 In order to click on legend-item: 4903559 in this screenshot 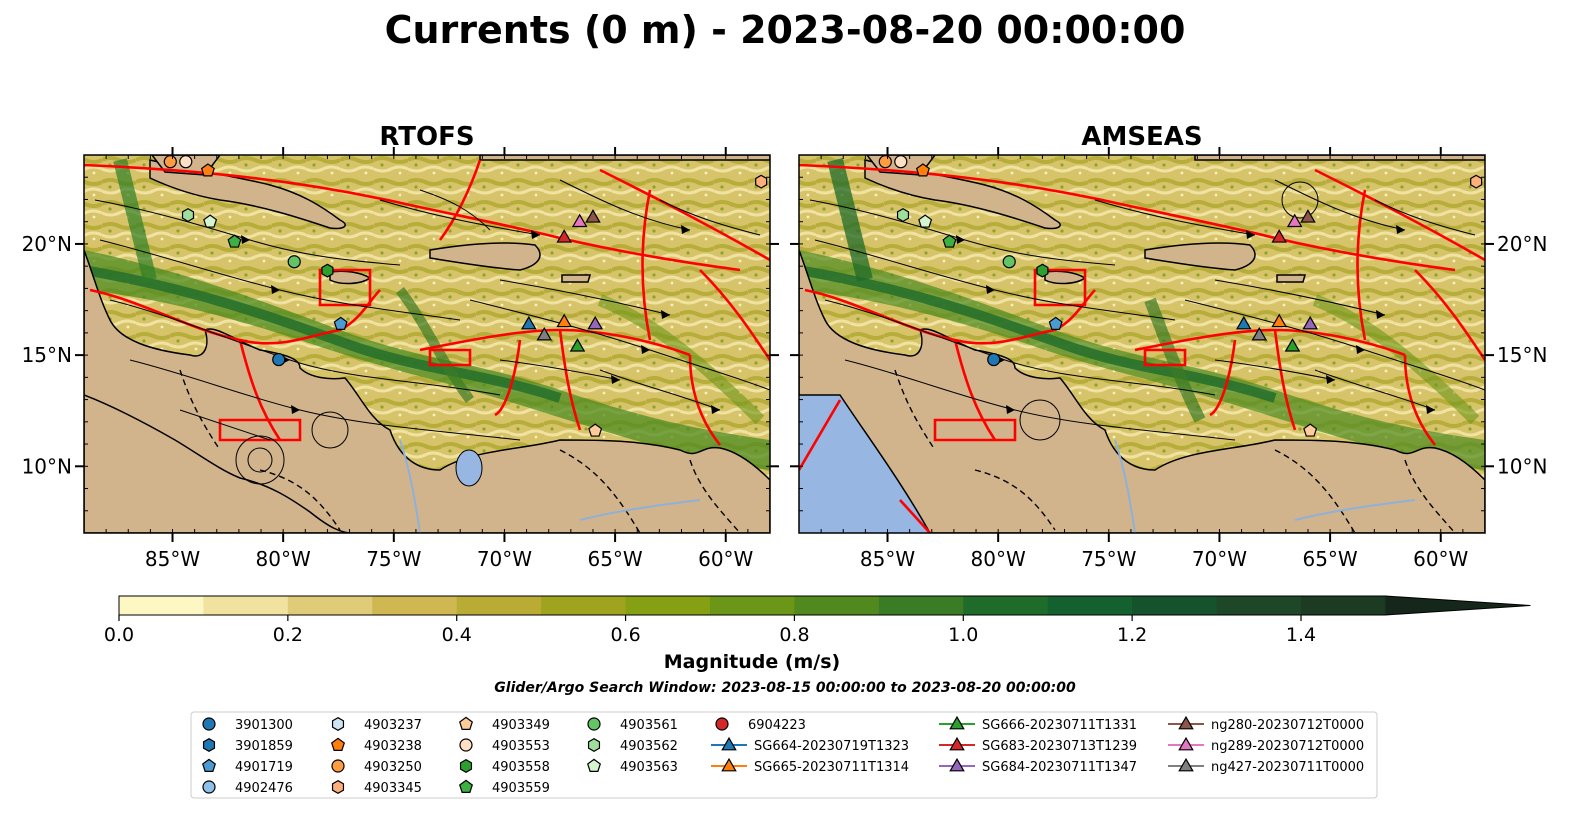, I will do `click(504, 787)`.